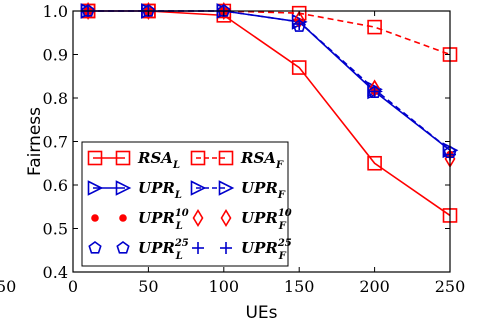 The image size is (492, 326). Describe the element at coordinates (55, 55) in the screenshot. I see `y-tick-label: 0.9` at that location.